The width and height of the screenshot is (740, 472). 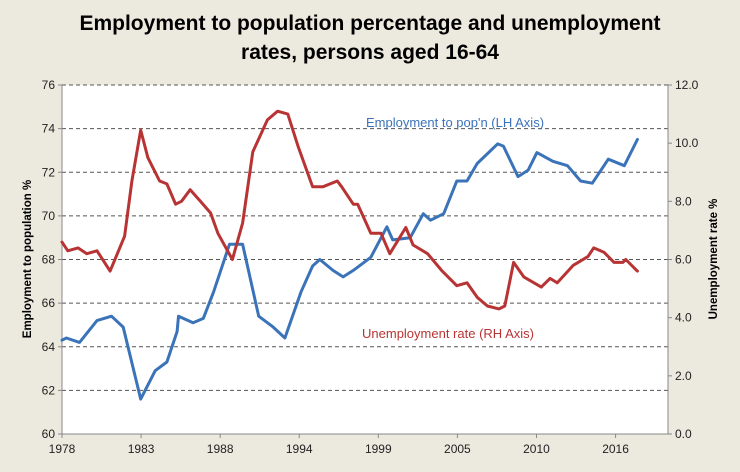 I want to click on chart-title-line-2: rates, persons aged 16-64, so click(x=370, y=52).